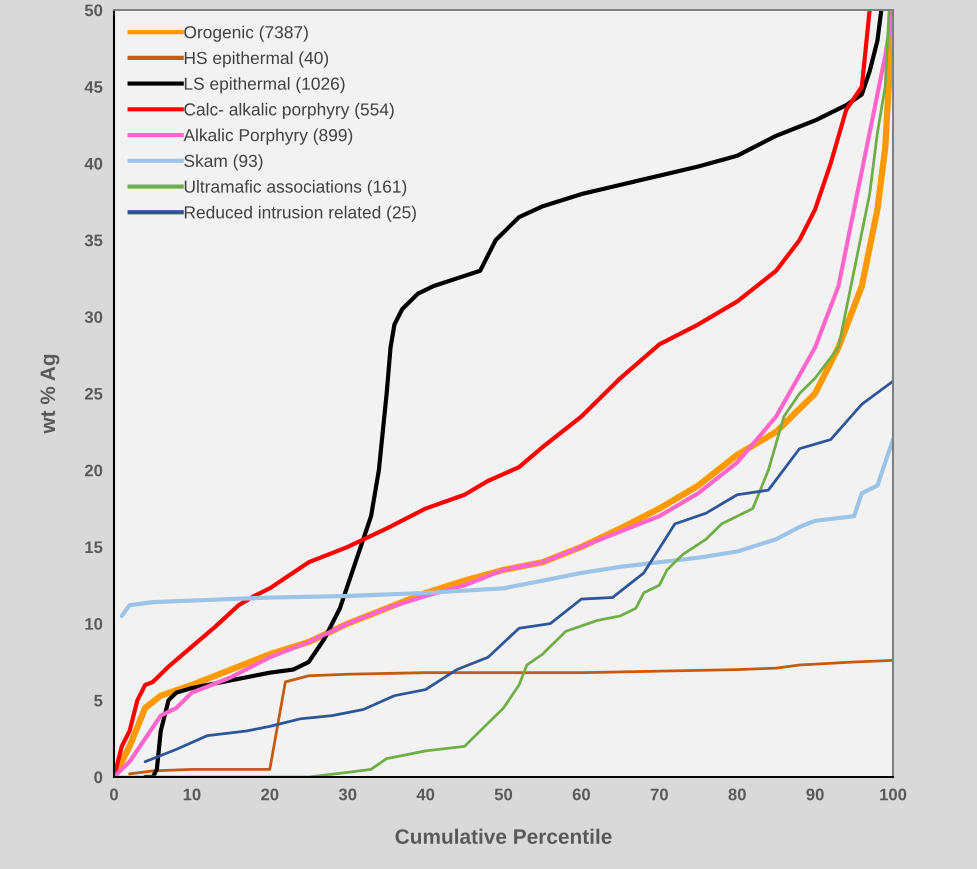 The image size is (977, 869). What do you see at coordinates (93, 547) in the screenshot?
I see `y-tick-label: 15` at bounding box center [93, 547].